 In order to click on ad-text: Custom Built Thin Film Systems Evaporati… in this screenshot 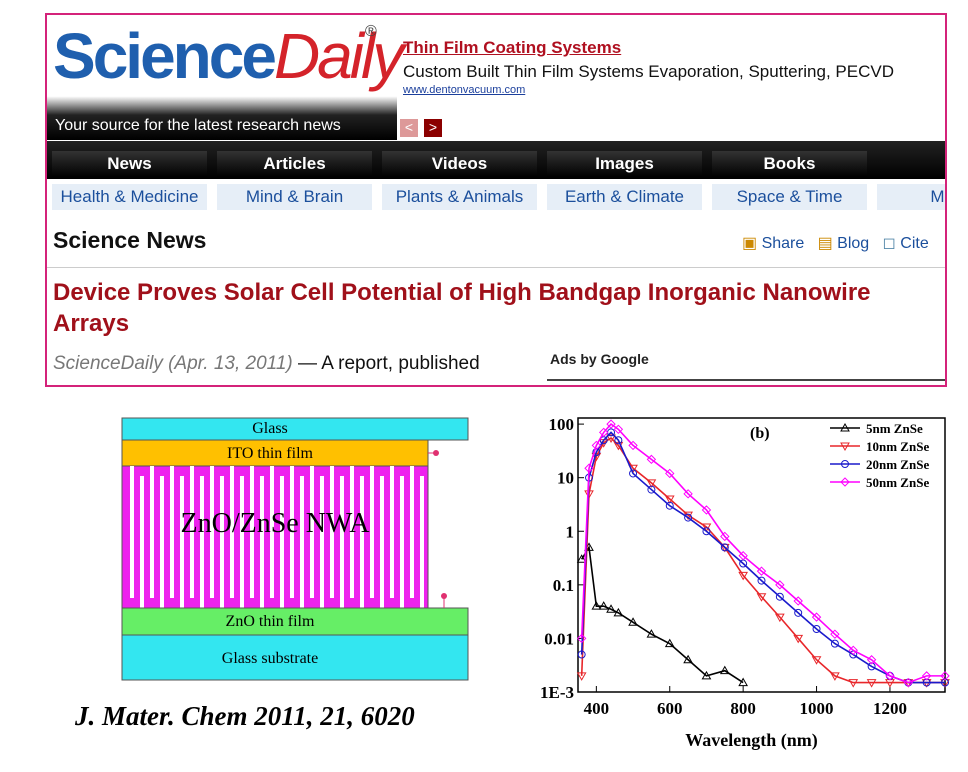, I will do `click(648, 71)`.